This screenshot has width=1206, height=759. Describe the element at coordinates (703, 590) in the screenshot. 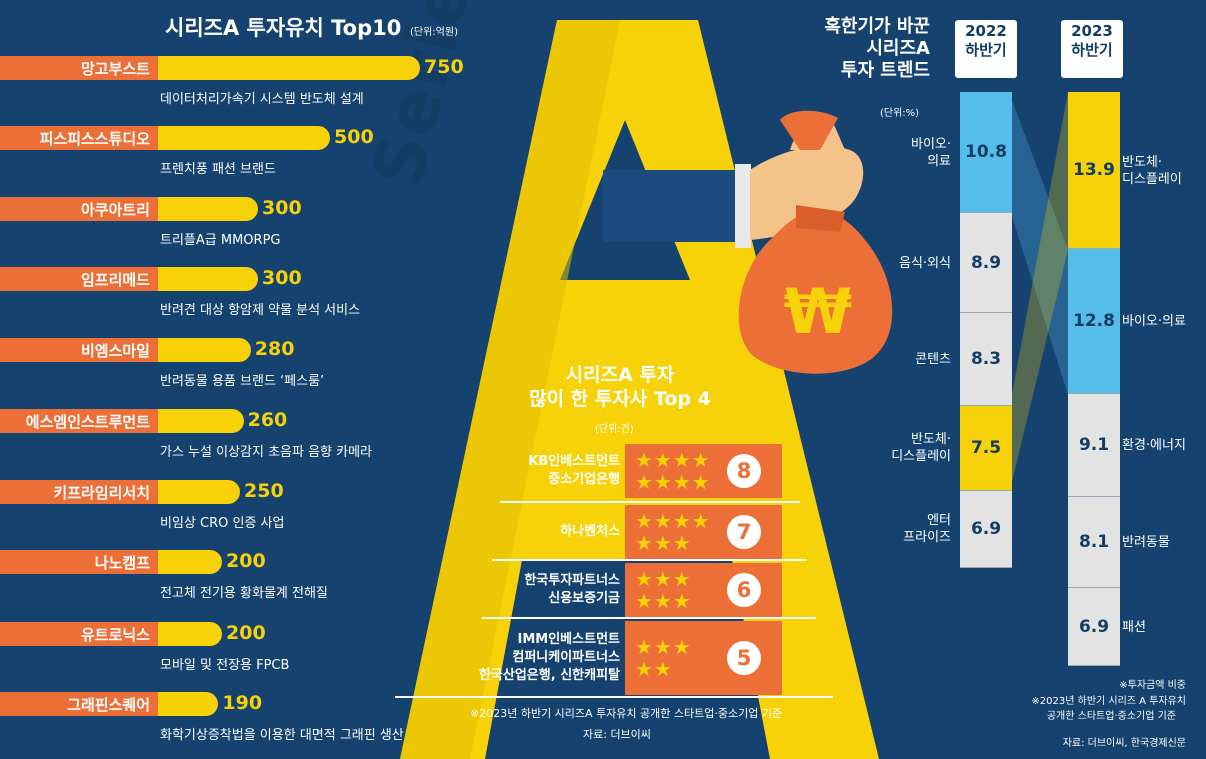

I see `investor-stars-box: ★★★ ★★★ 6` at that location.